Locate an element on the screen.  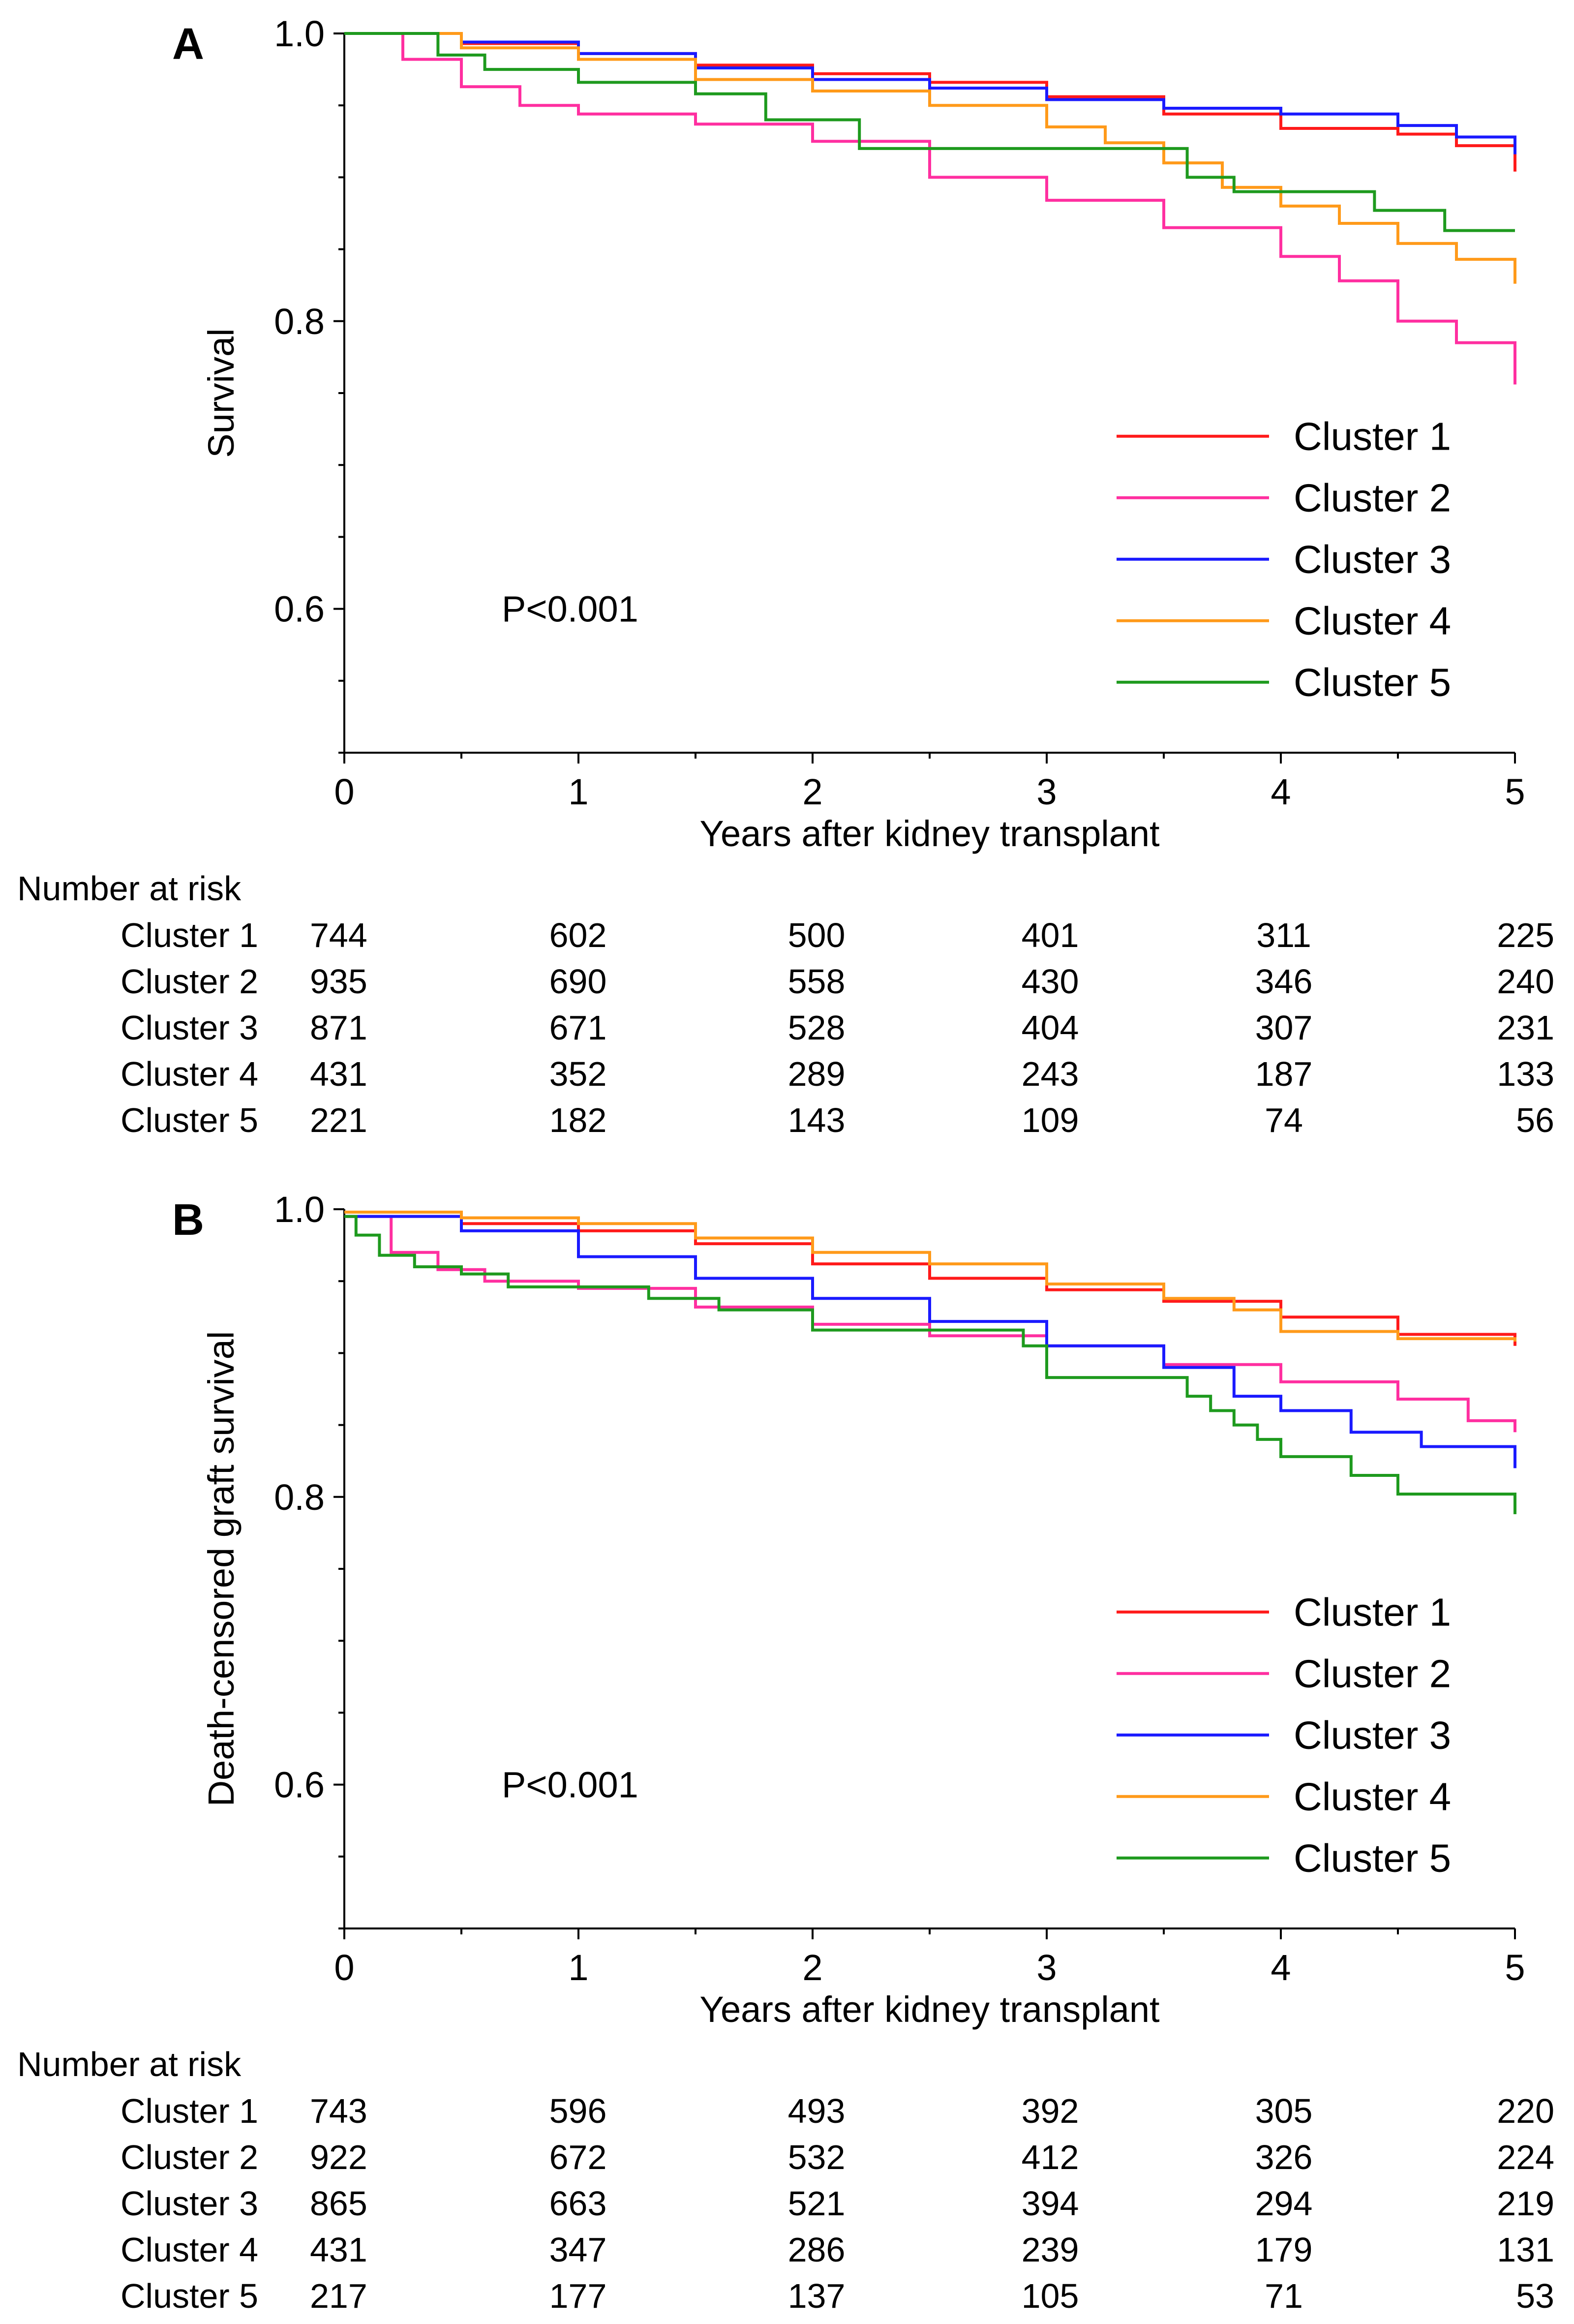
risk-count: 311 is located at coordinates (1283, 935).